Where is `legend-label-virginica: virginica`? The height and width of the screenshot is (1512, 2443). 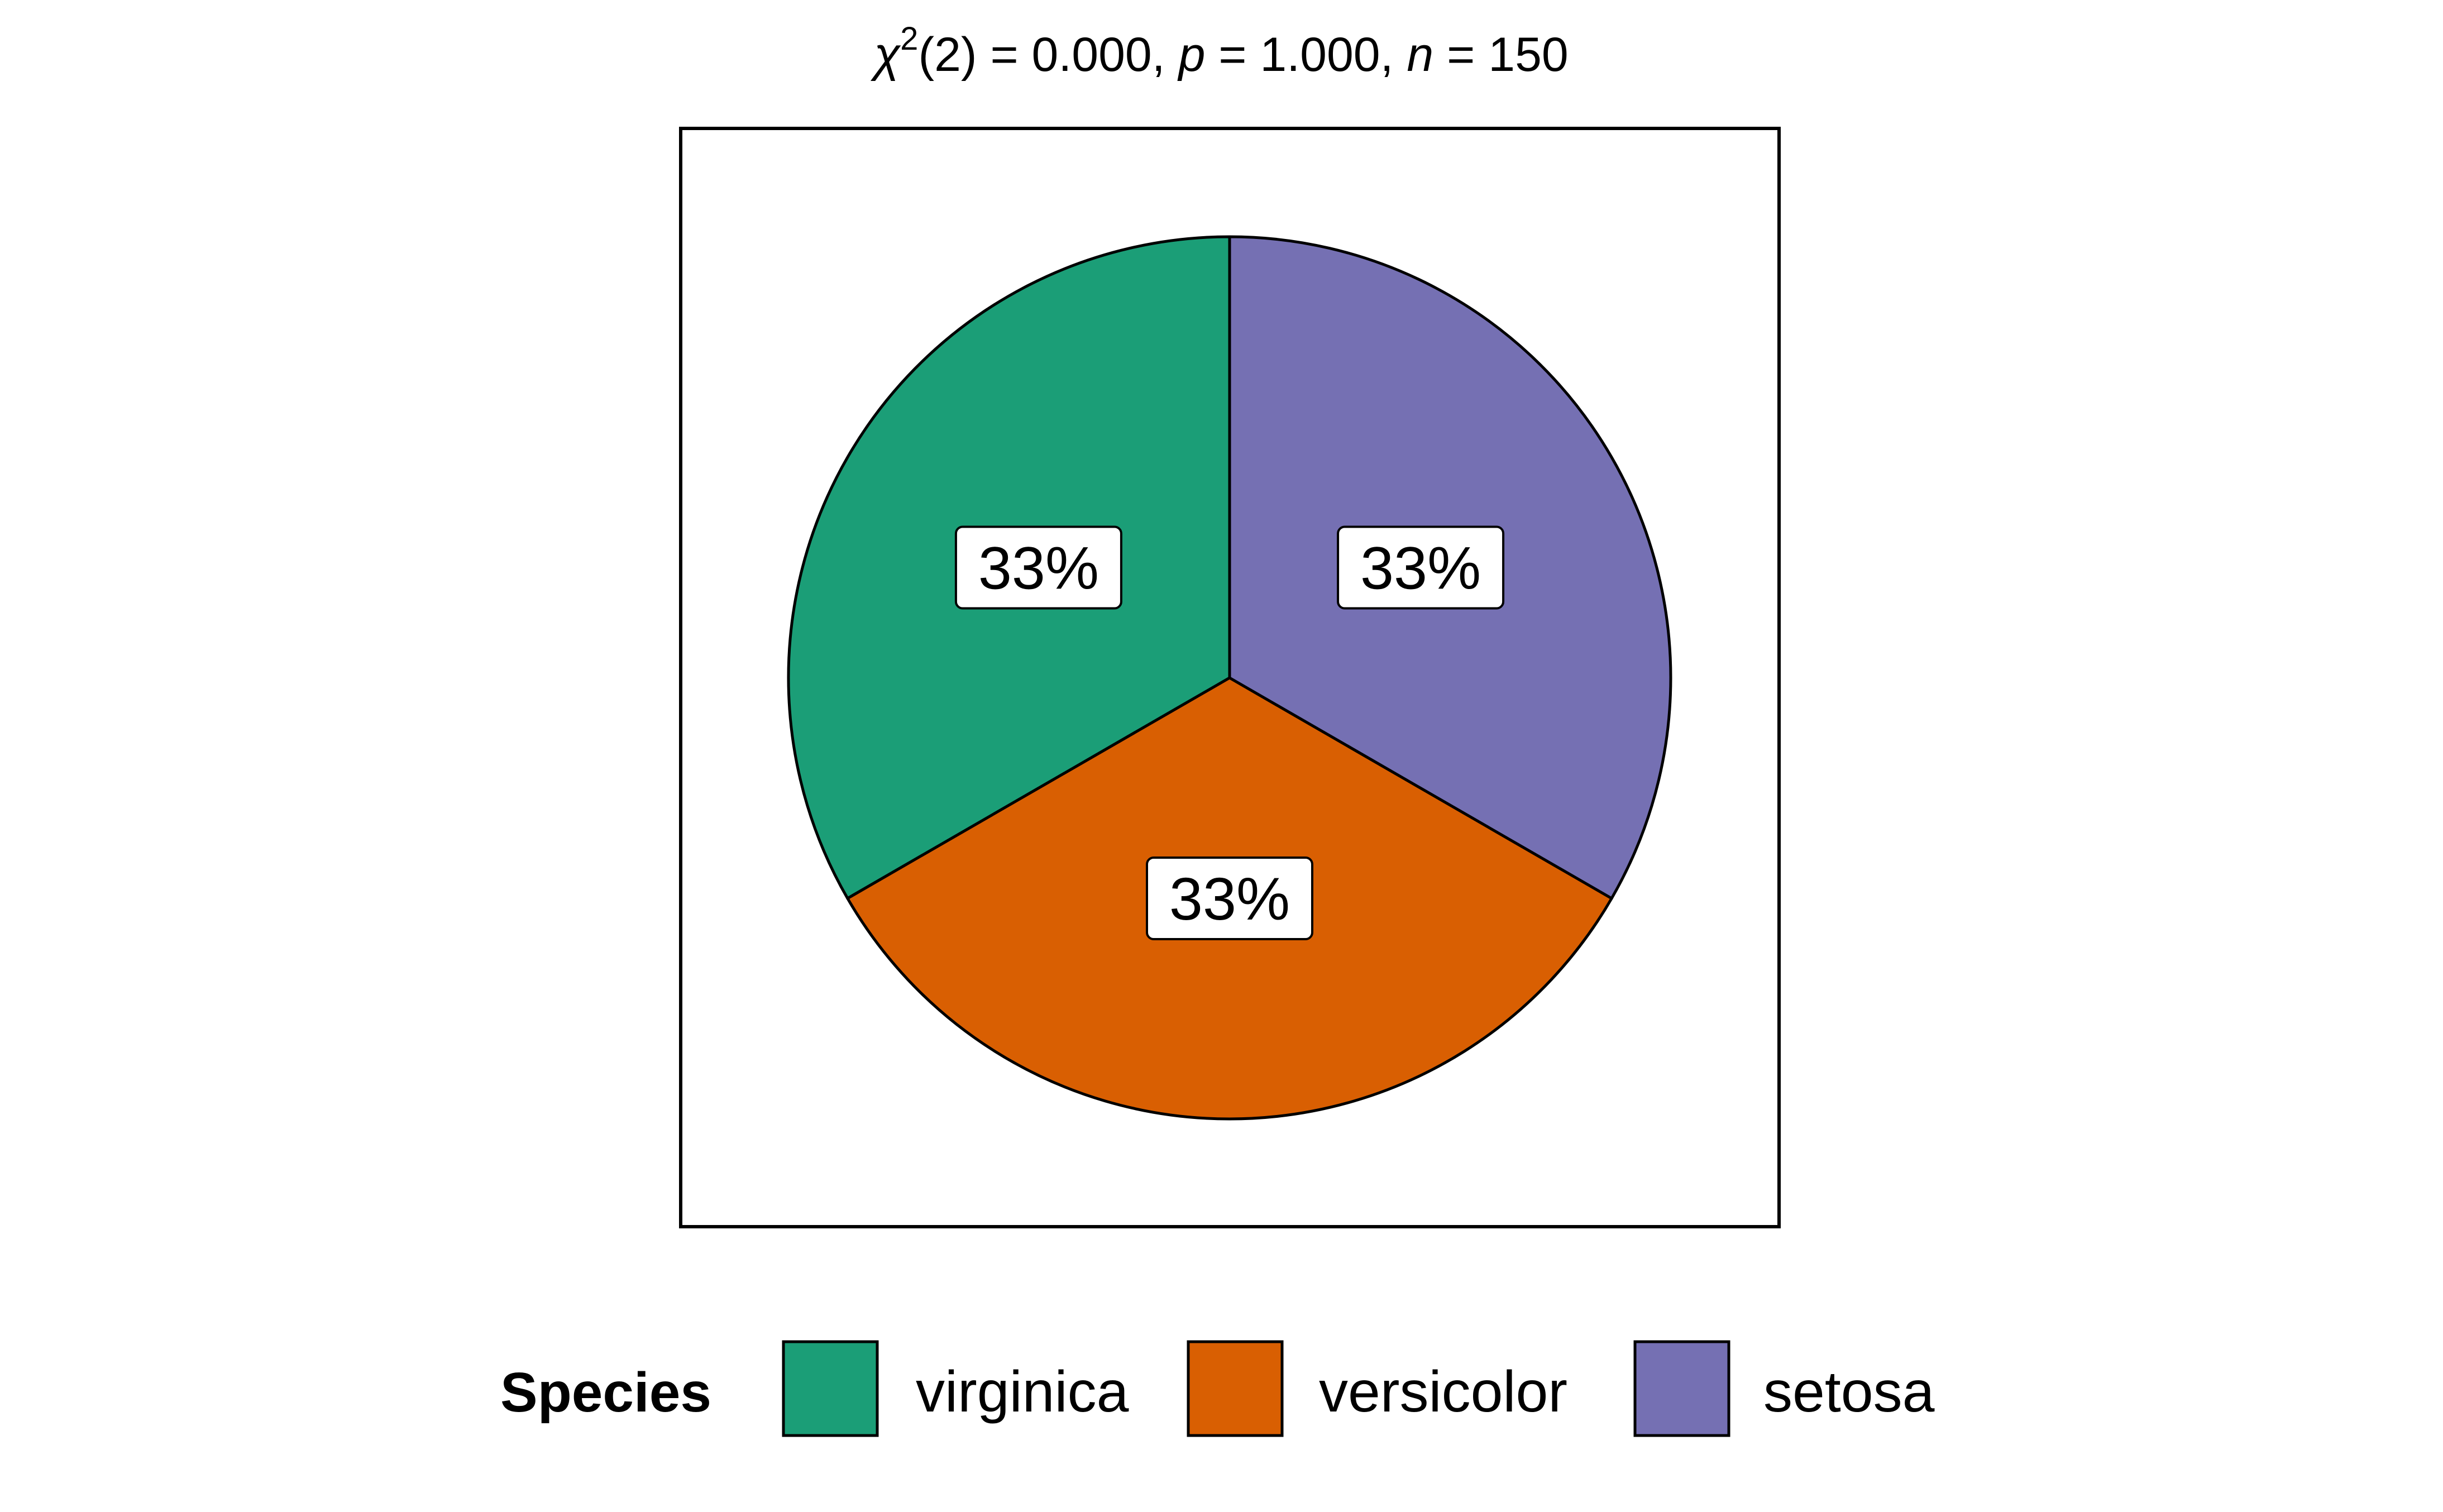
legend-label-virginica: virginica is located at coordinates (1022, 1392).